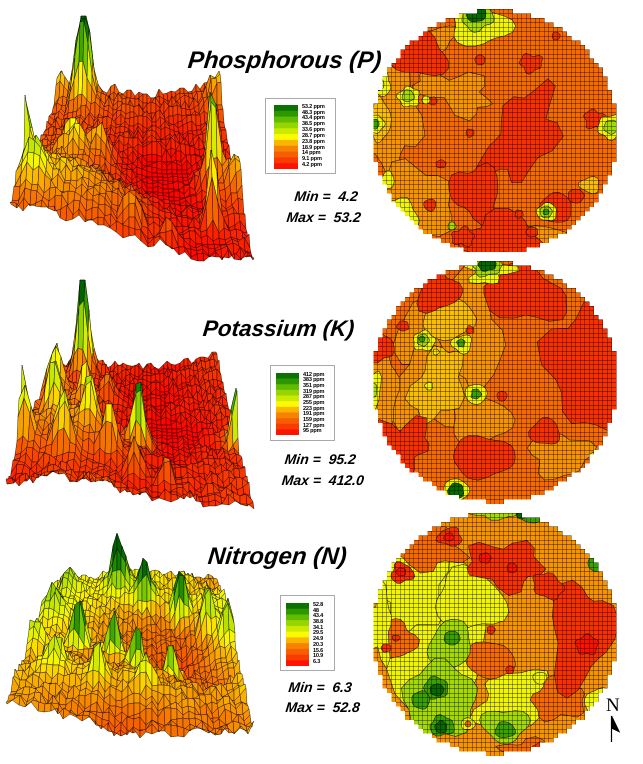 The height and width of the screenshot is (764, 643). Describe the element at coordinates (613, 705) in the screenshot. I see `svg-text: N` at that location.